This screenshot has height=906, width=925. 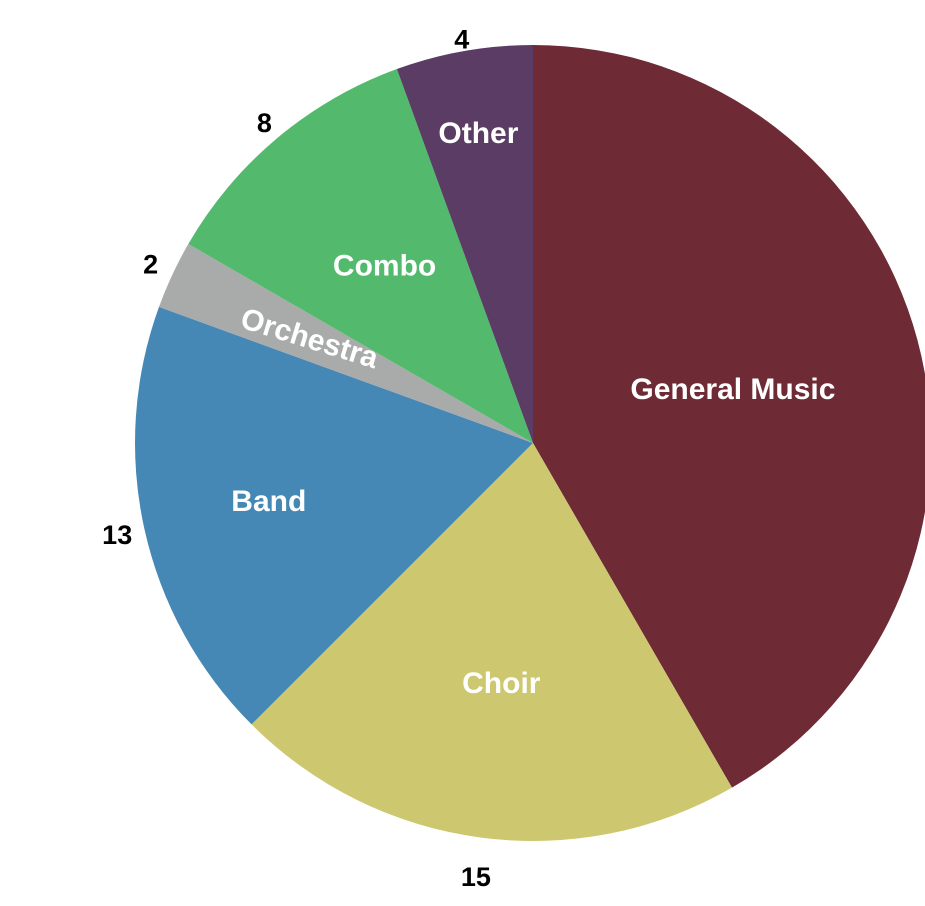 What do you see at coordinates (464, 244) in the screenshot?
I see `slice-other` at bounding box center [464, 244].